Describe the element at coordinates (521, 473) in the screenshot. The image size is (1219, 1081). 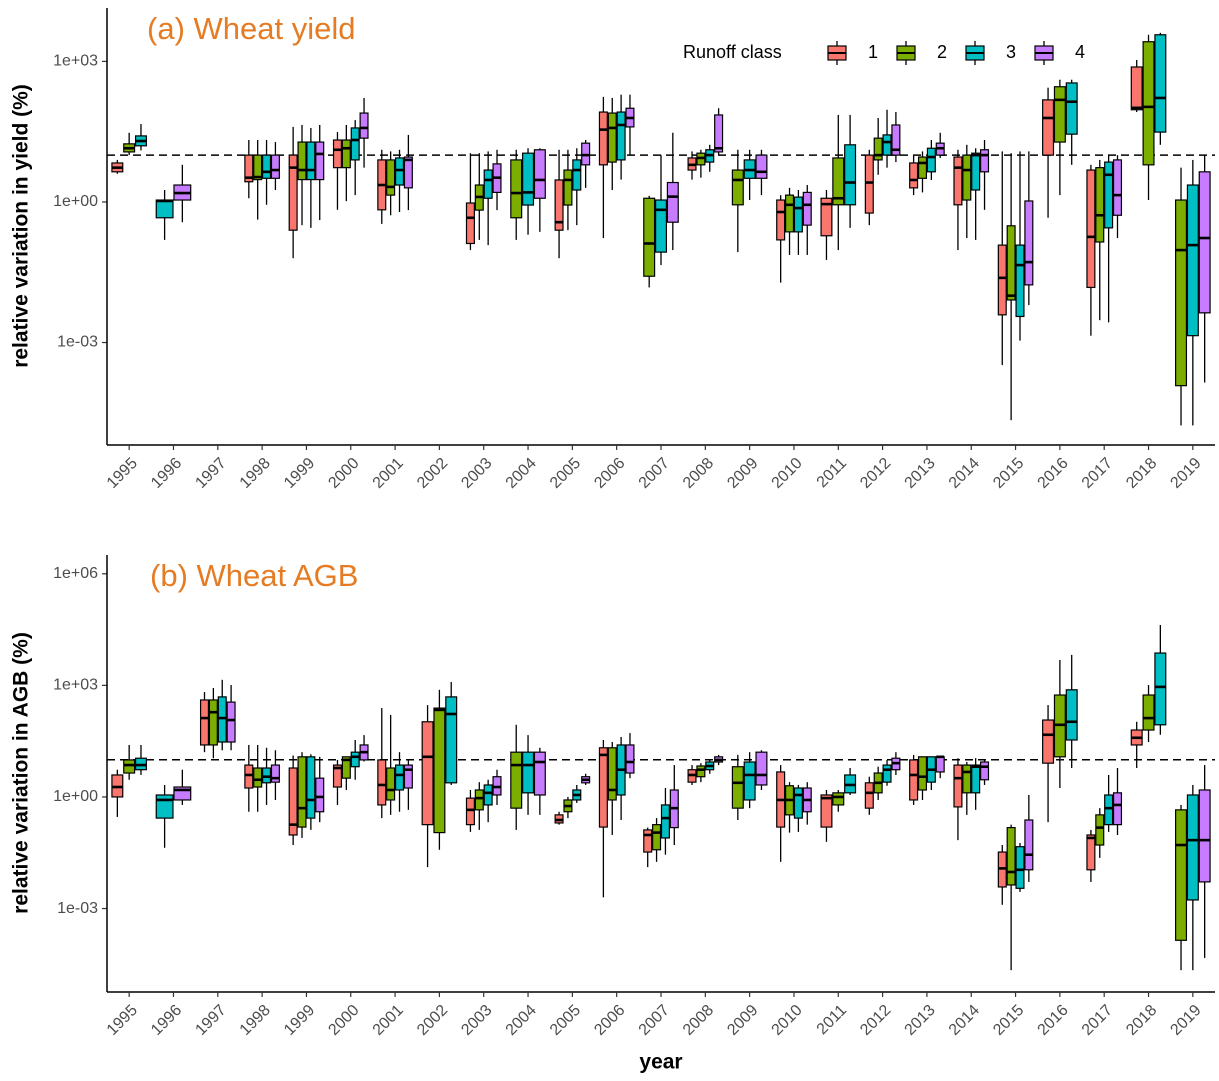
I see `x-tick-label: 2004` at that location.